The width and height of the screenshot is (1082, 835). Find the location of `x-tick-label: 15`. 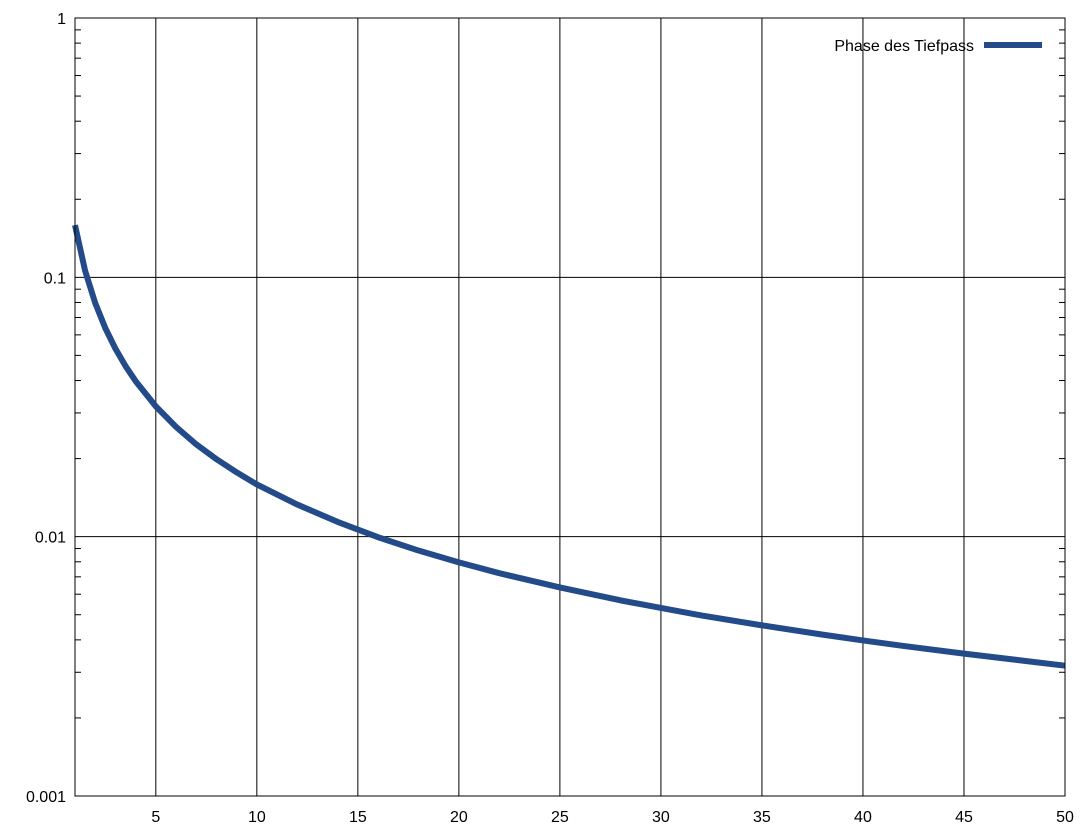

x-tick-label: 15 is located at coordinates (358, 817).